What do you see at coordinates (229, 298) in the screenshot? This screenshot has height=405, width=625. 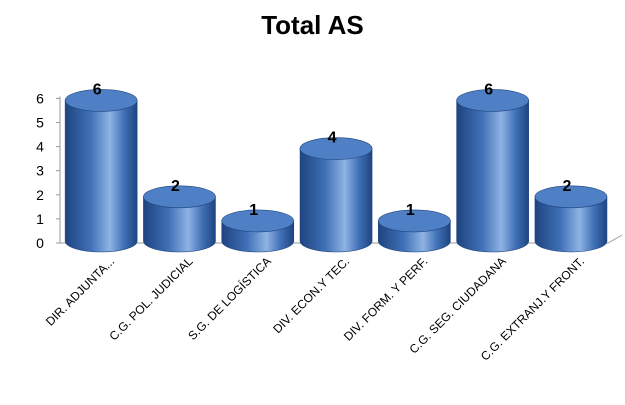 I see `category-label: S.G. DE LOGÍSTICA` at bounding box center [229, 298].